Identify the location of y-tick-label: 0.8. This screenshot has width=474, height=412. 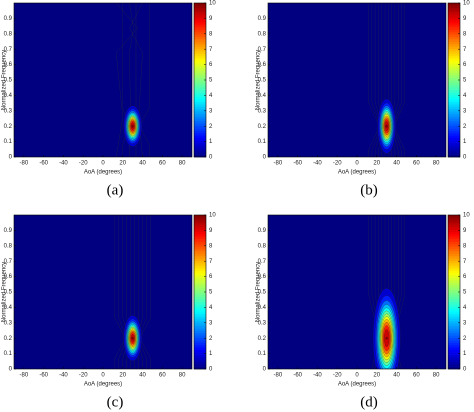
(262, 34).